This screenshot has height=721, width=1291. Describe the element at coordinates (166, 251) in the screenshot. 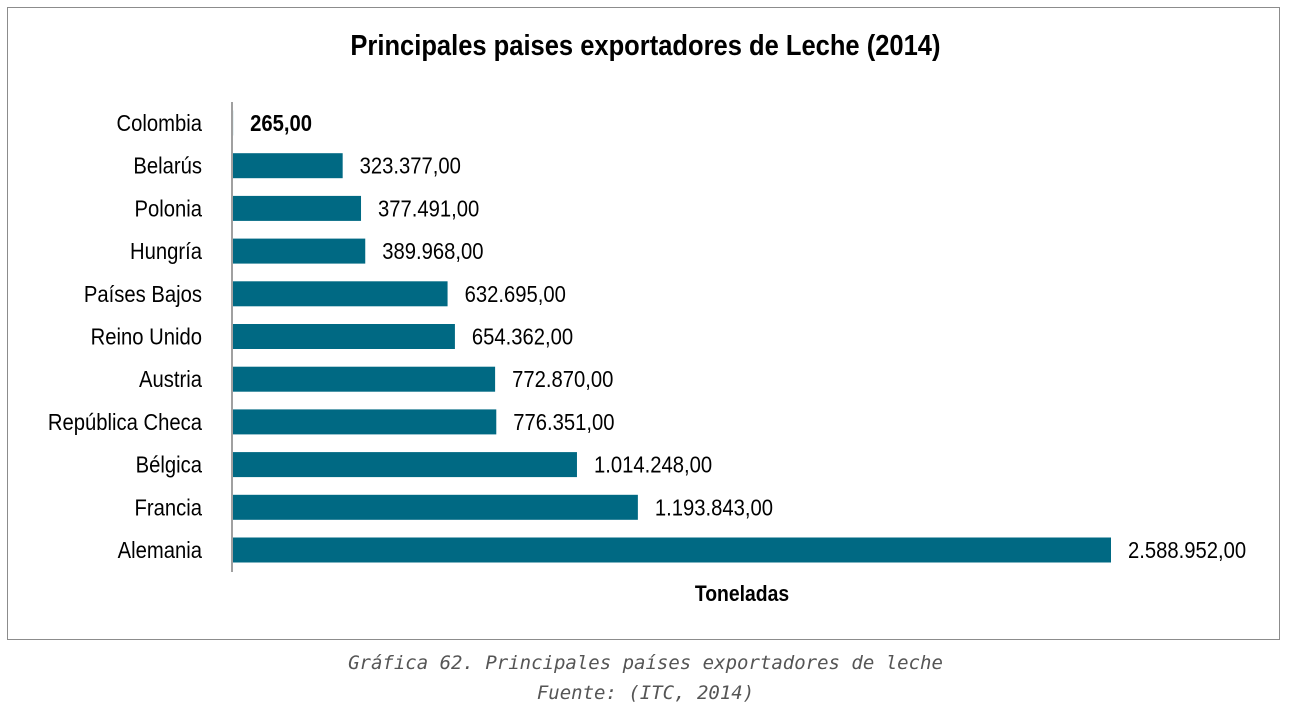

I see `category-label: Hungría` at that location.